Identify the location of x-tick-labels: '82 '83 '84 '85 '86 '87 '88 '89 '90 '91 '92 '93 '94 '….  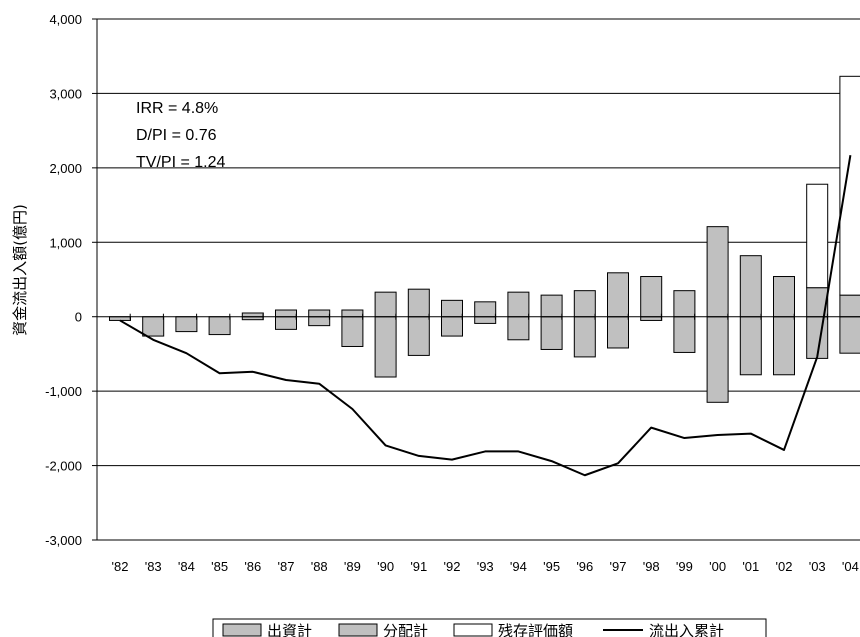
(485, 566).